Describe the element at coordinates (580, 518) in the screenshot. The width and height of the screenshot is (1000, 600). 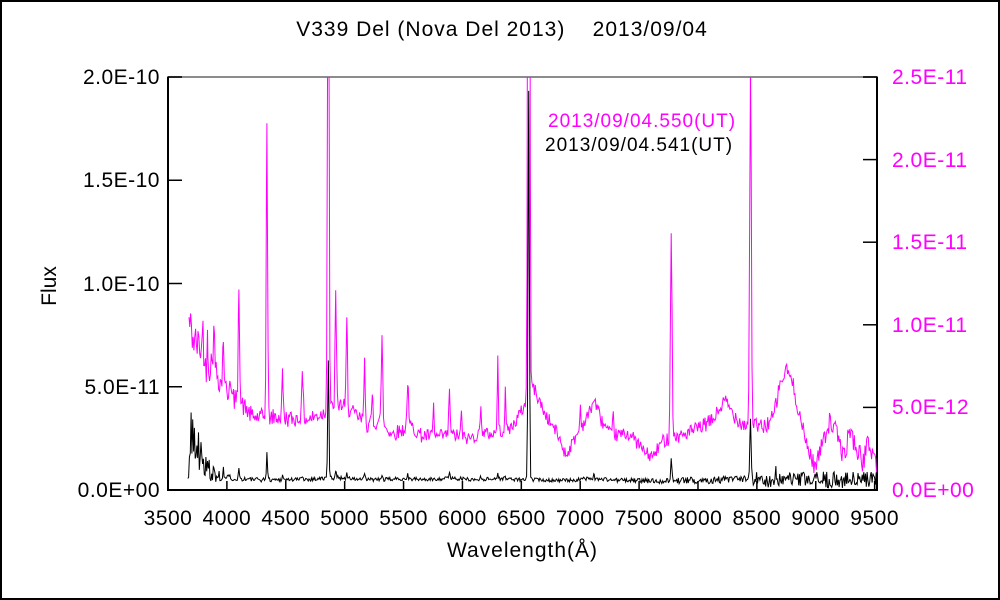
I see `x-tick-label: 7000` at that location.